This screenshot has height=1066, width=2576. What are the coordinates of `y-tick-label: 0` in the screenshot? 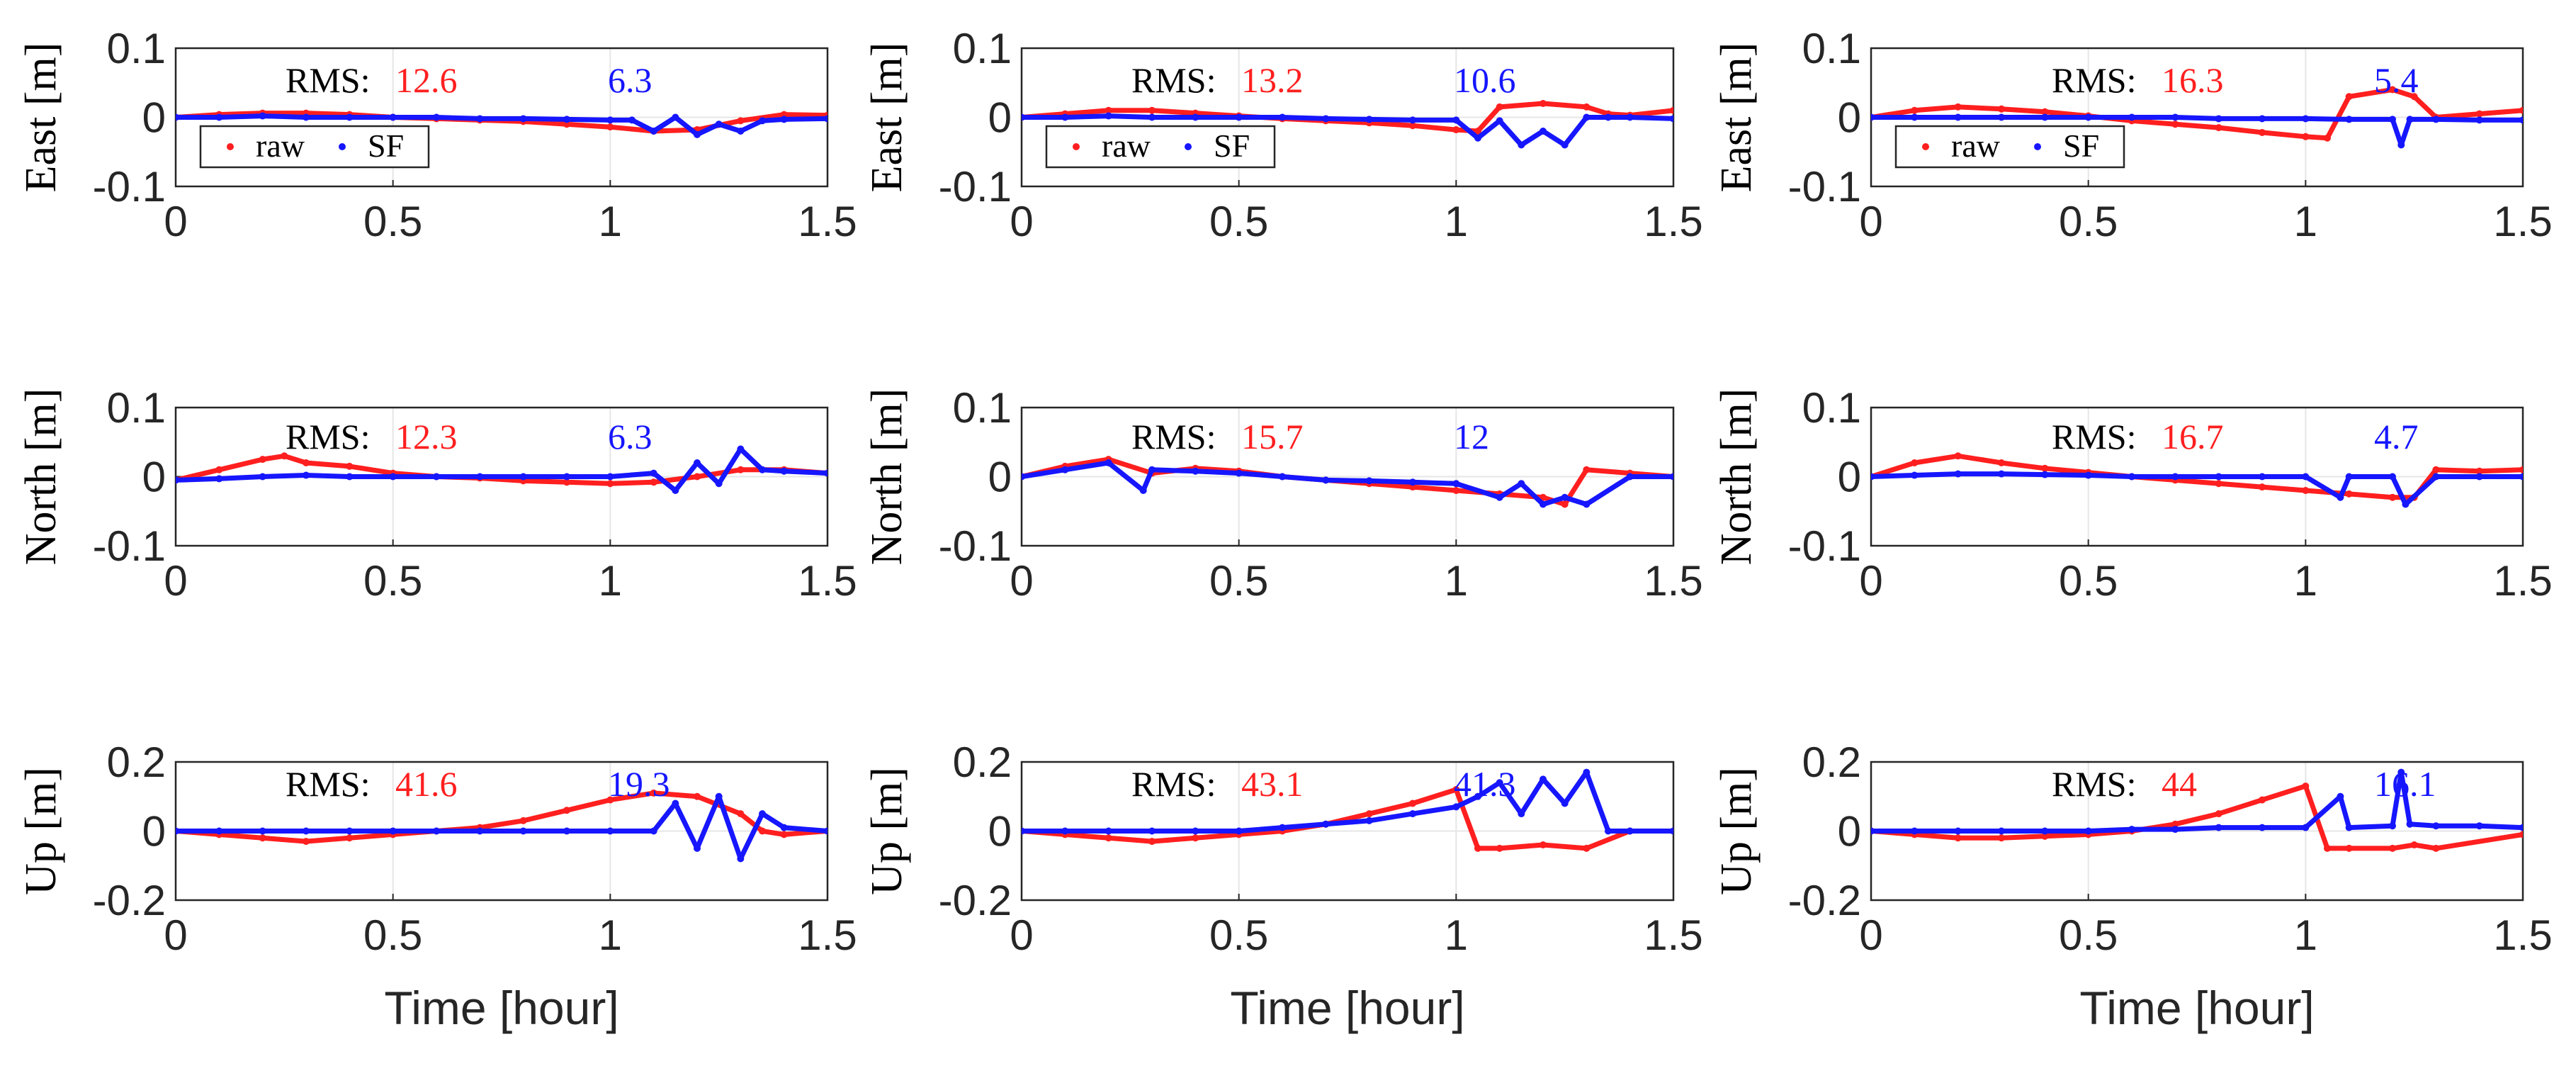 It's located at (1000, 118).